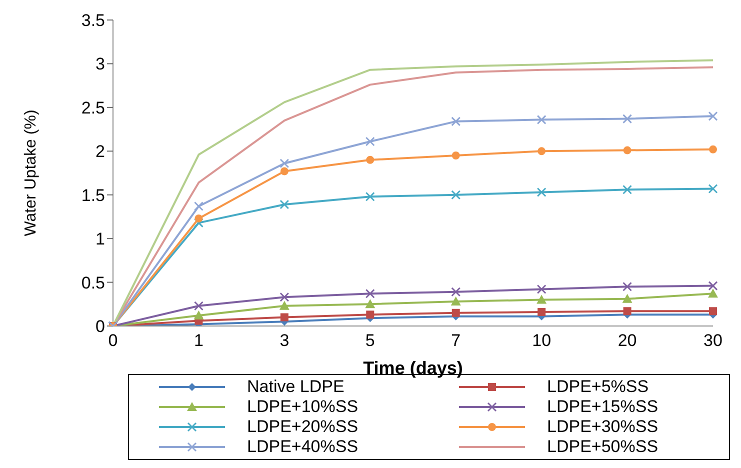 Image resolution: width=741 pixels, height=468 pixels. I want to click on x-tick-label: 3, so click(285, 340).